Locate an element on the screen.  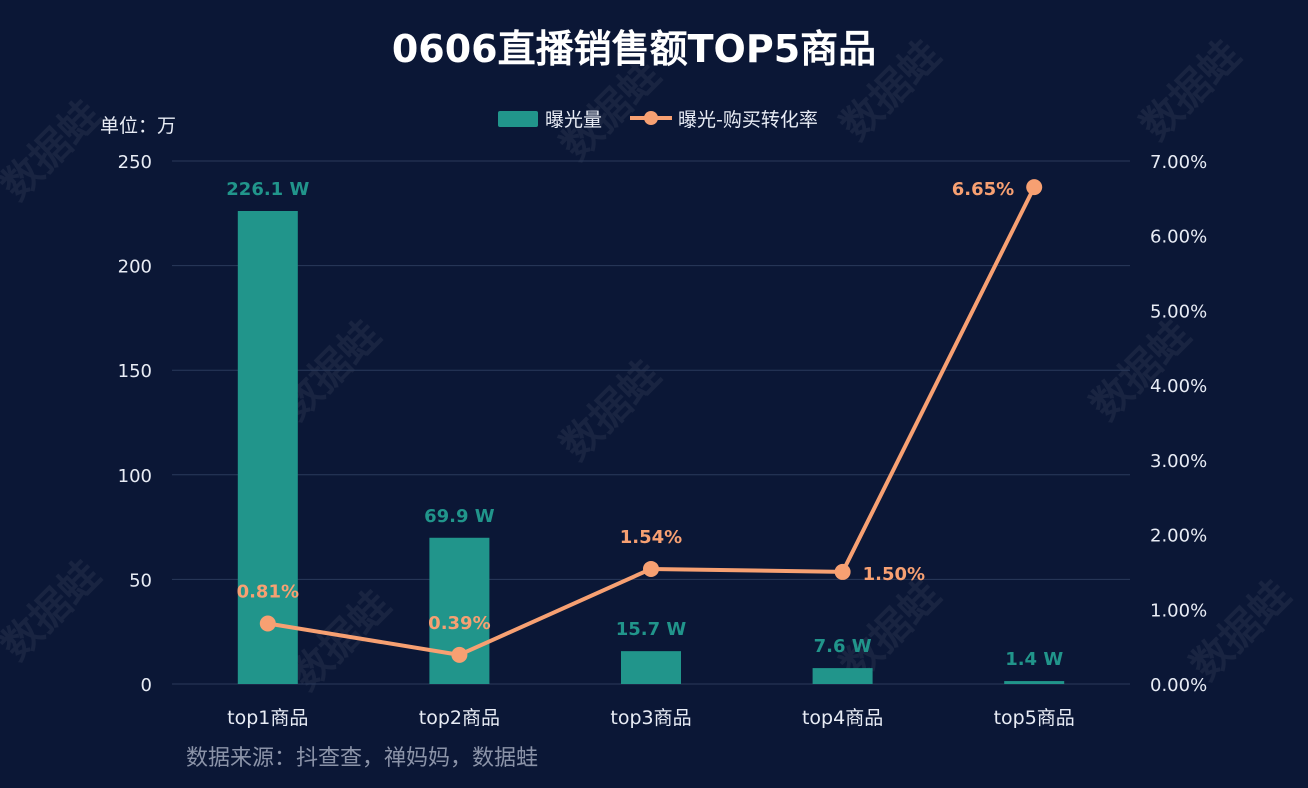
bar-value-label: 7.6 W is located at coordinates (843, 646).